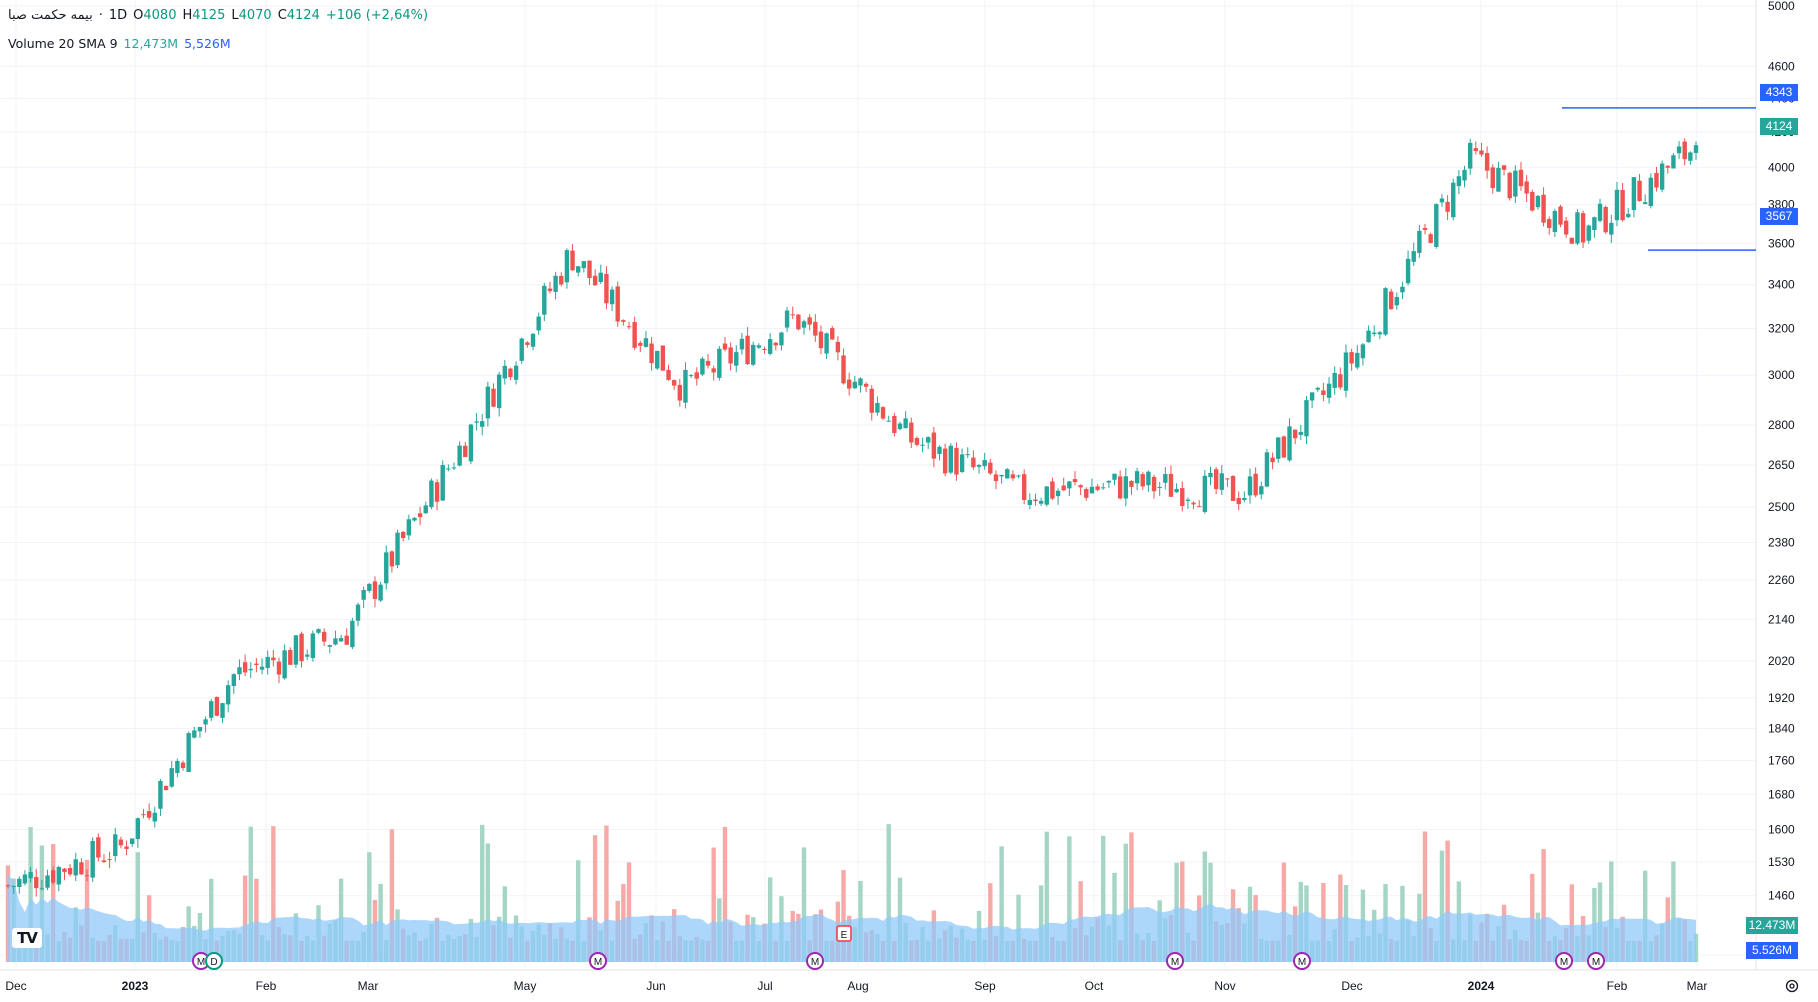  Describe the element at coordinates (1792, 986) in the screenshot. I see `gear-icon` at that location.